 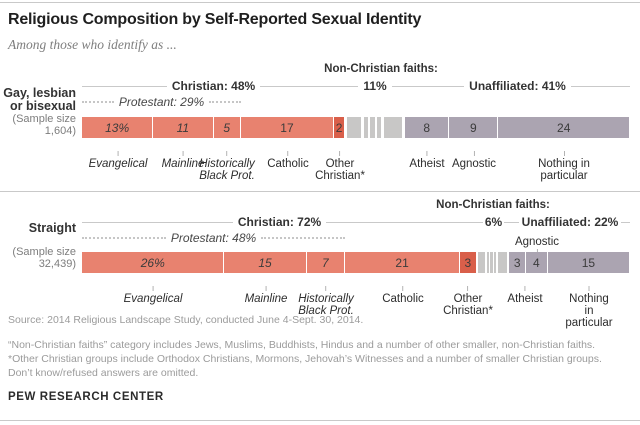 I want to click on bar-segment-agnostic: 4, so click(x=536, y=262).